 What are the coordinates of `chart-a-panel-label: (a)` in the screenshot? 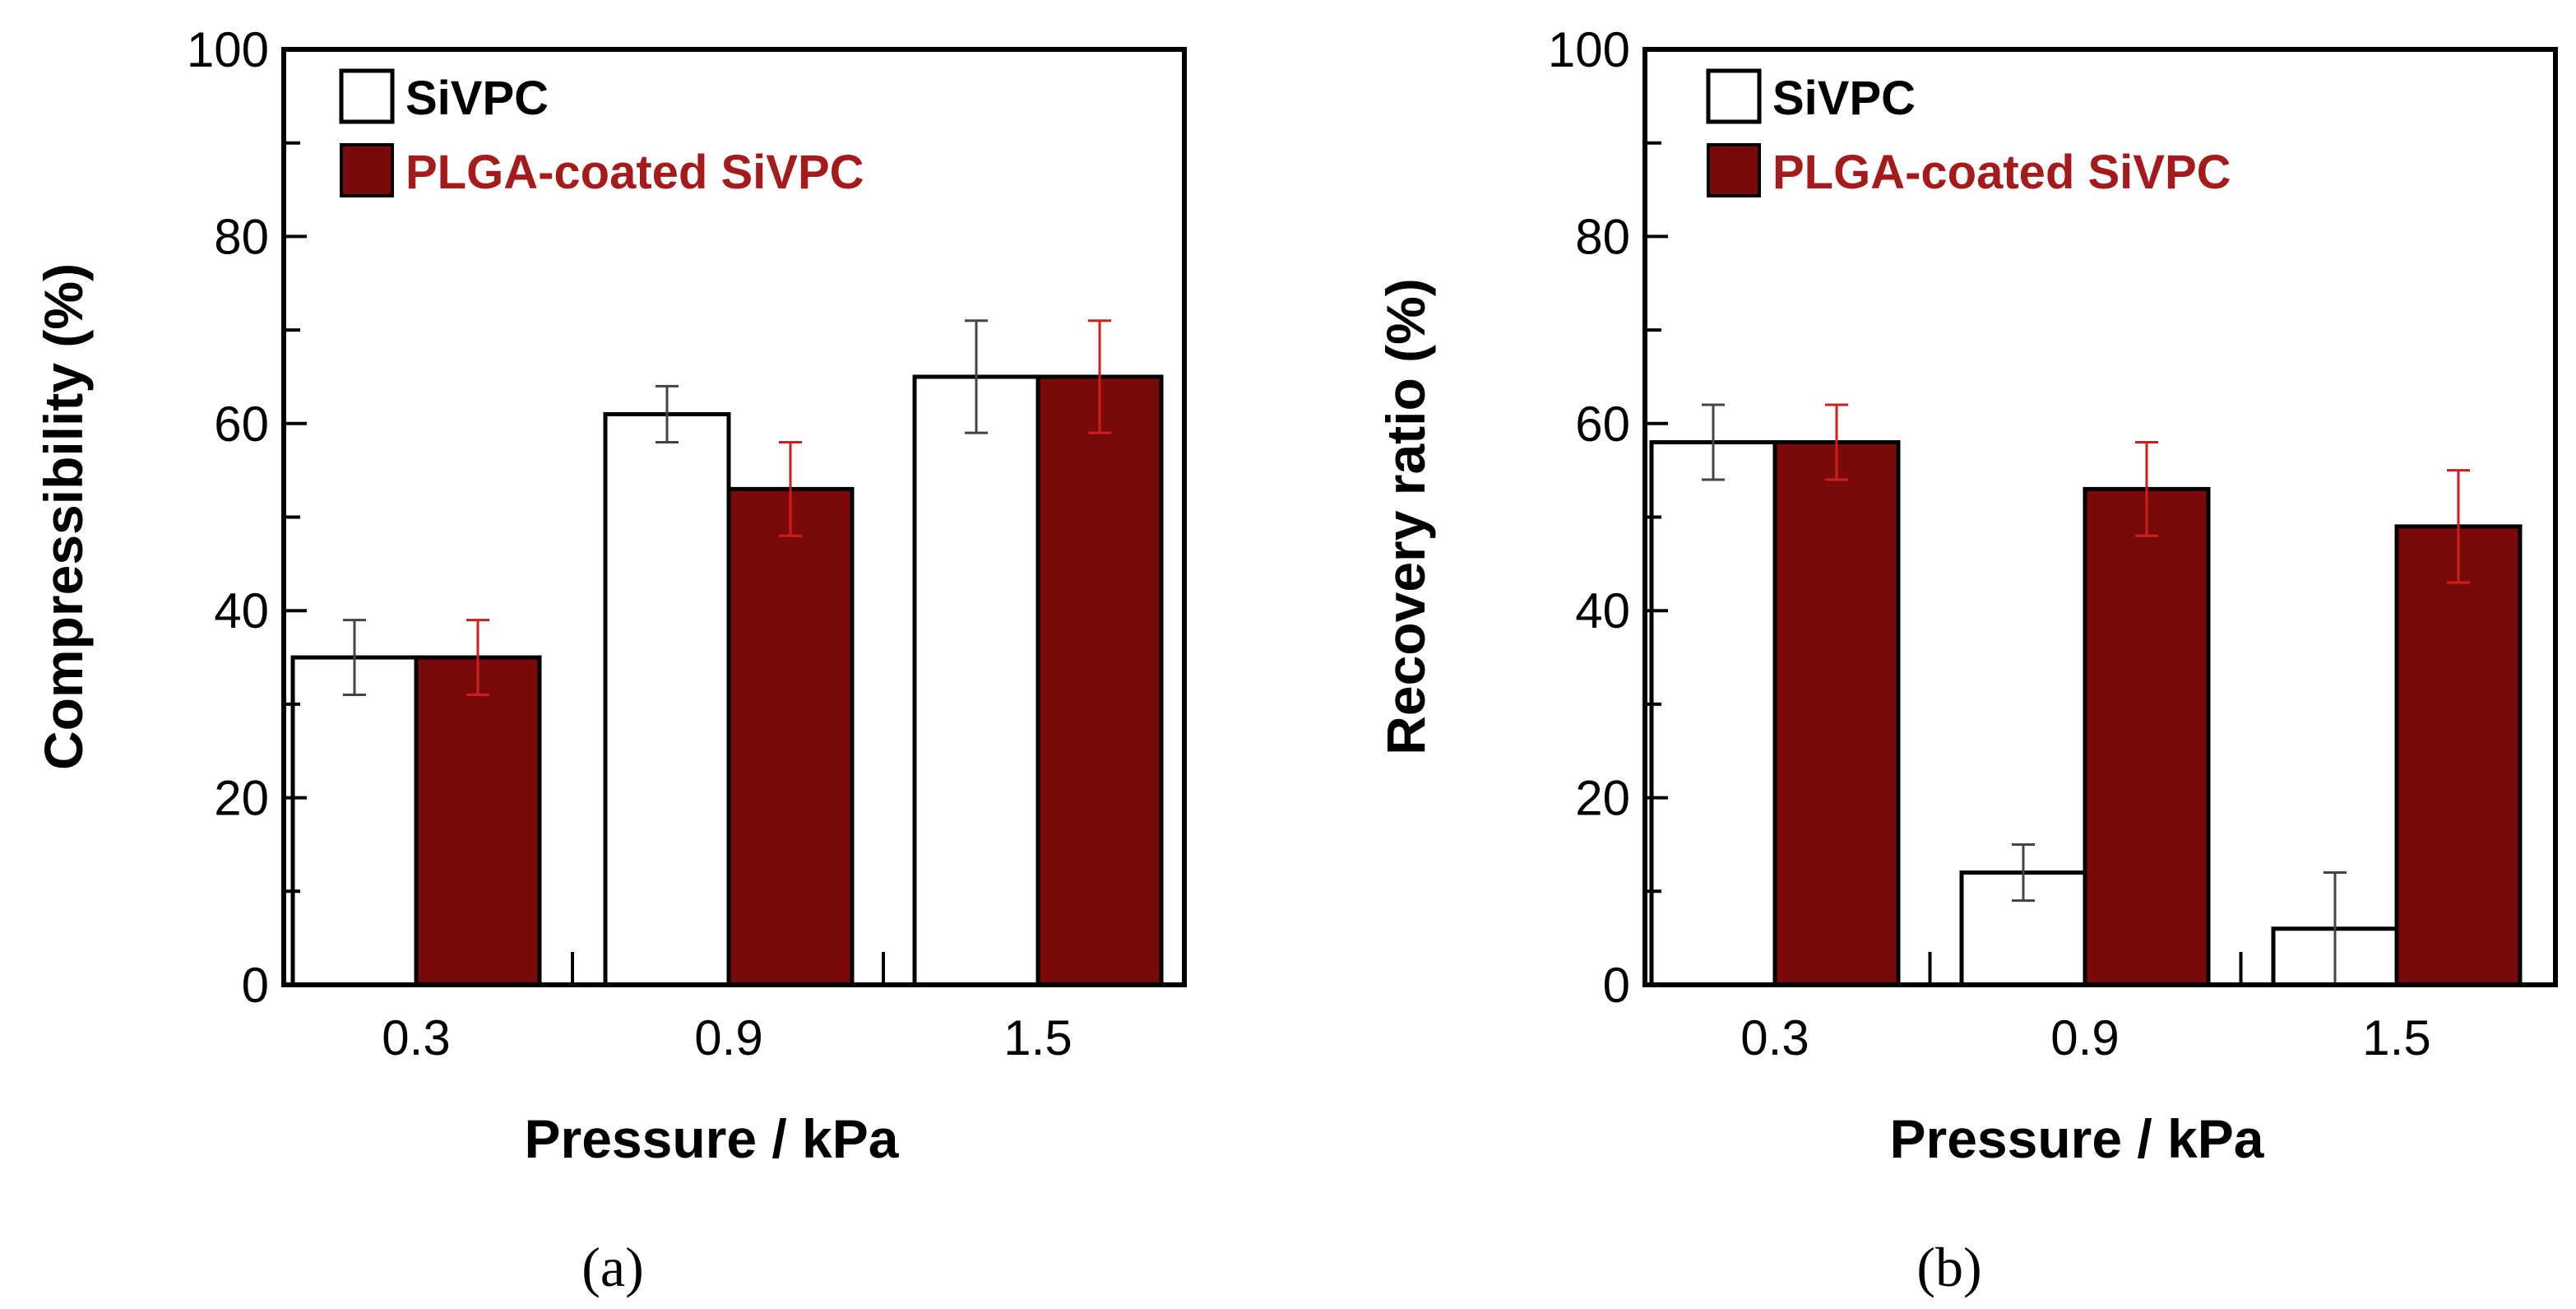 It's located at (612, 1267).